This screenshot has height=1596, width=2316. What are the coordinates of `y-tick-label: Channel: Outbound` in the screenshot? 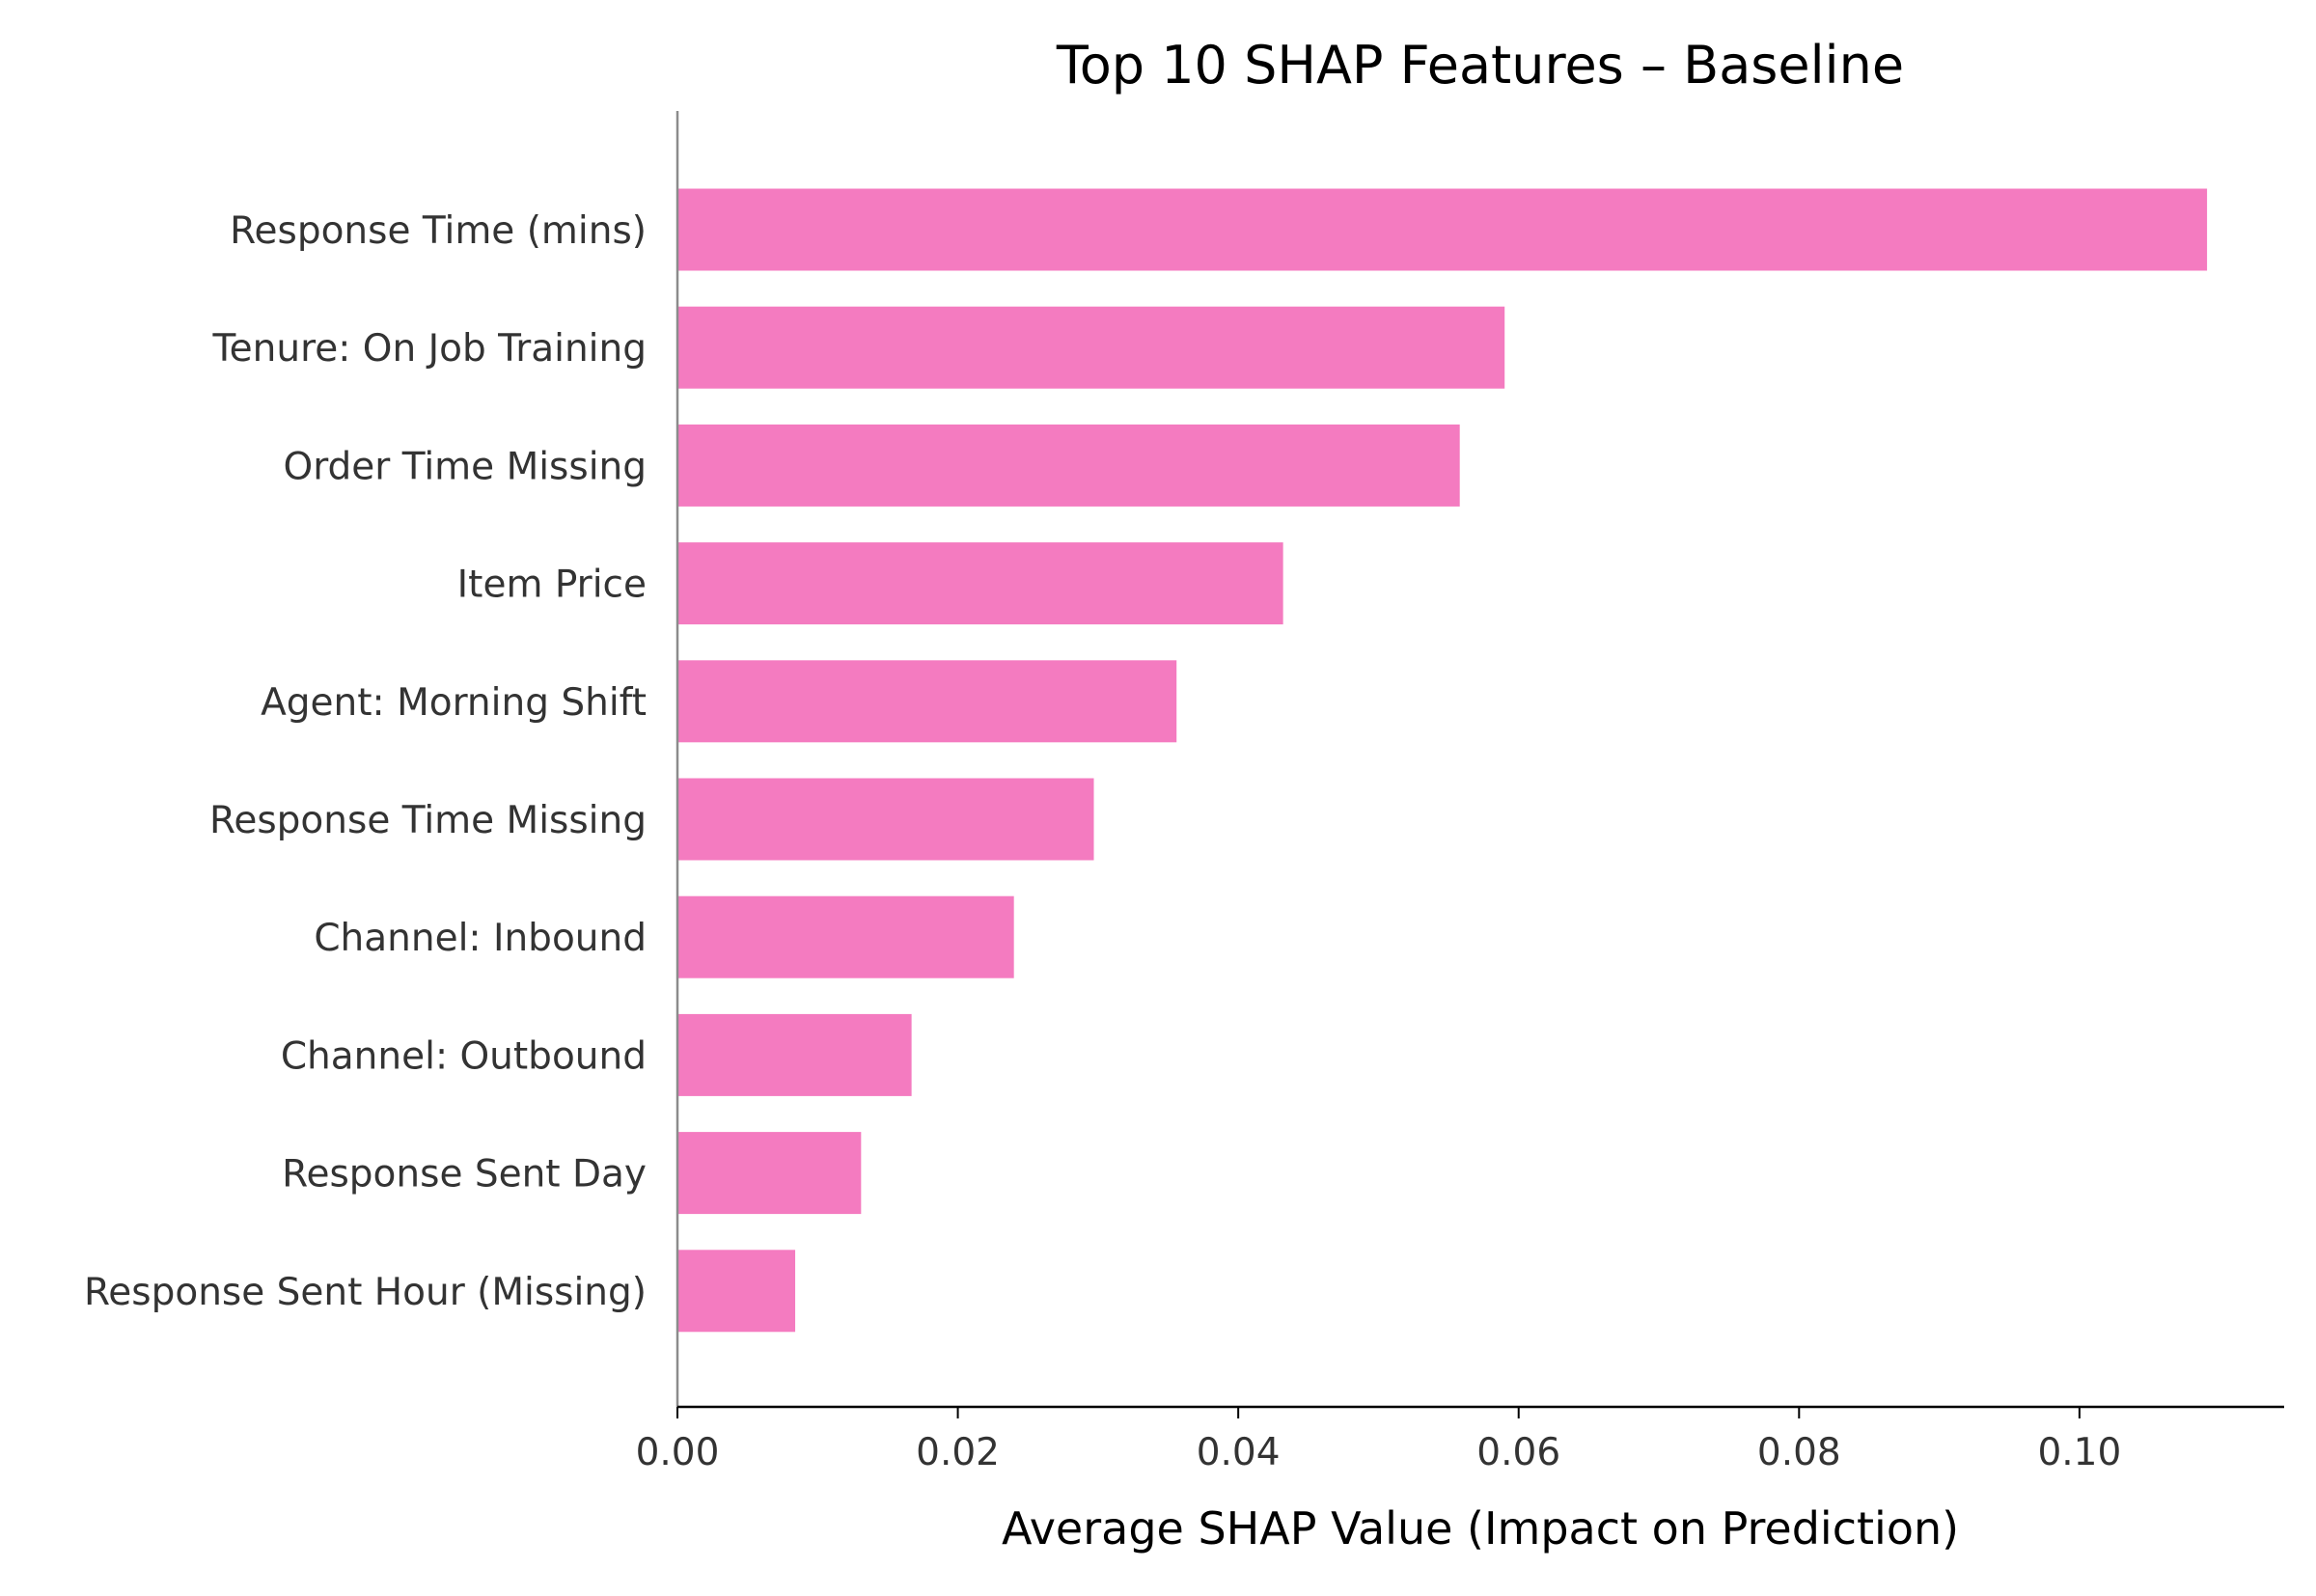 It's located at (464, 1056).